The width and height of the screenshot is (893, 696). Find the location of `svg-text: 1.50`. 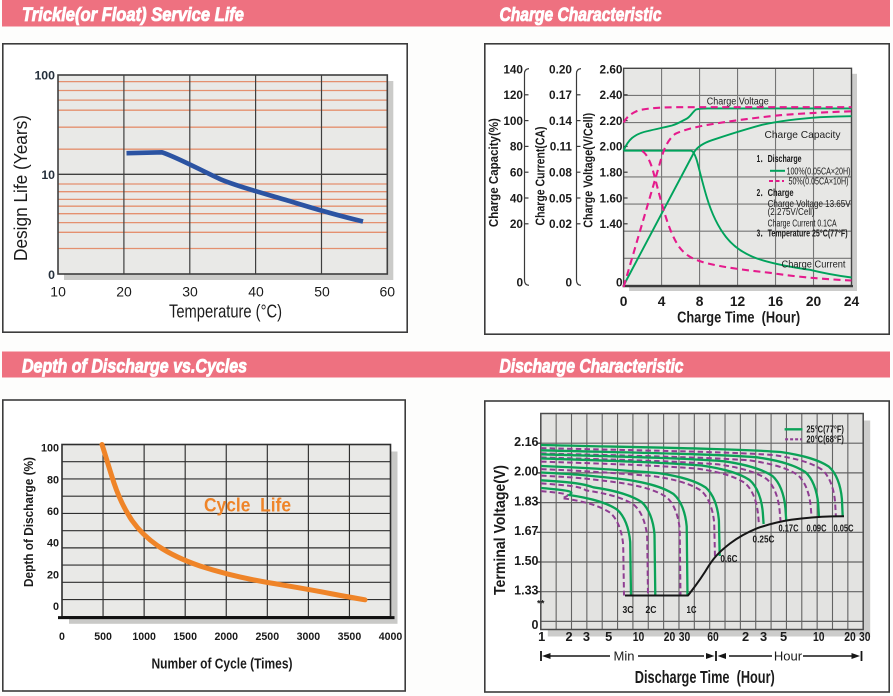

svg-text: 1.50 is located at coordinates (526, 561).